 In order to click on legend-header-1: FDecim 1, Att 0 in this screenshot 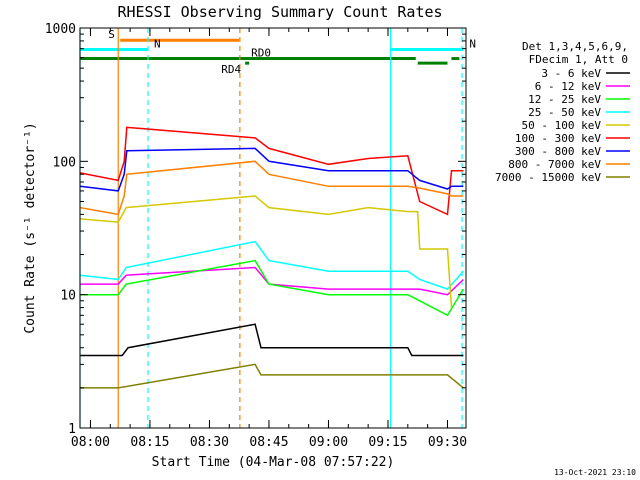, I will do `click(578, 59)`.